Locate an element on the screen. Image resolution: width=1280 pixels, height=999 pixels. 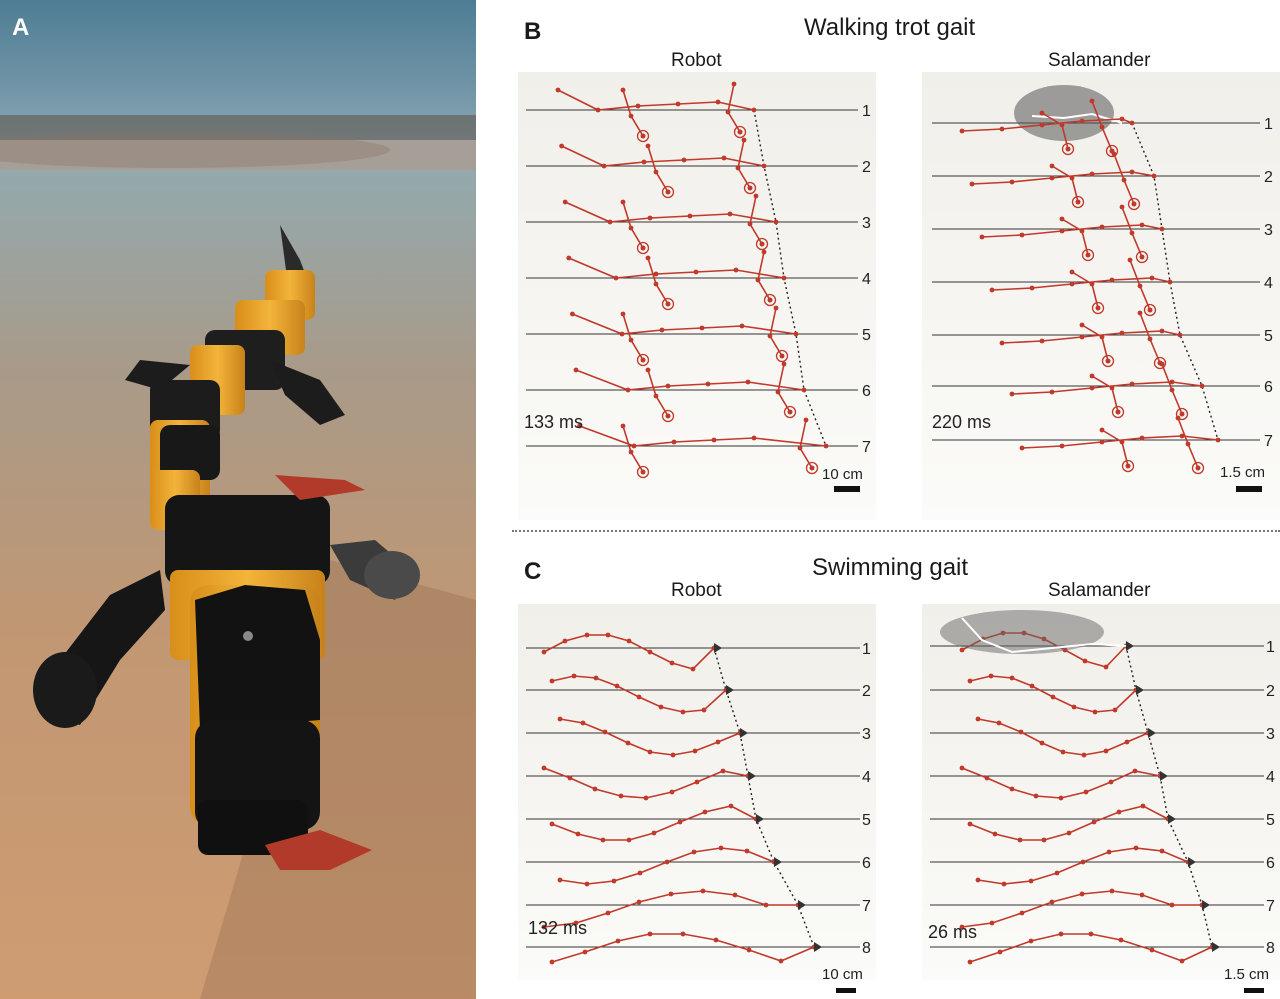
c-sal-row-label-2: 2 is located at coordinates (1270, 691).